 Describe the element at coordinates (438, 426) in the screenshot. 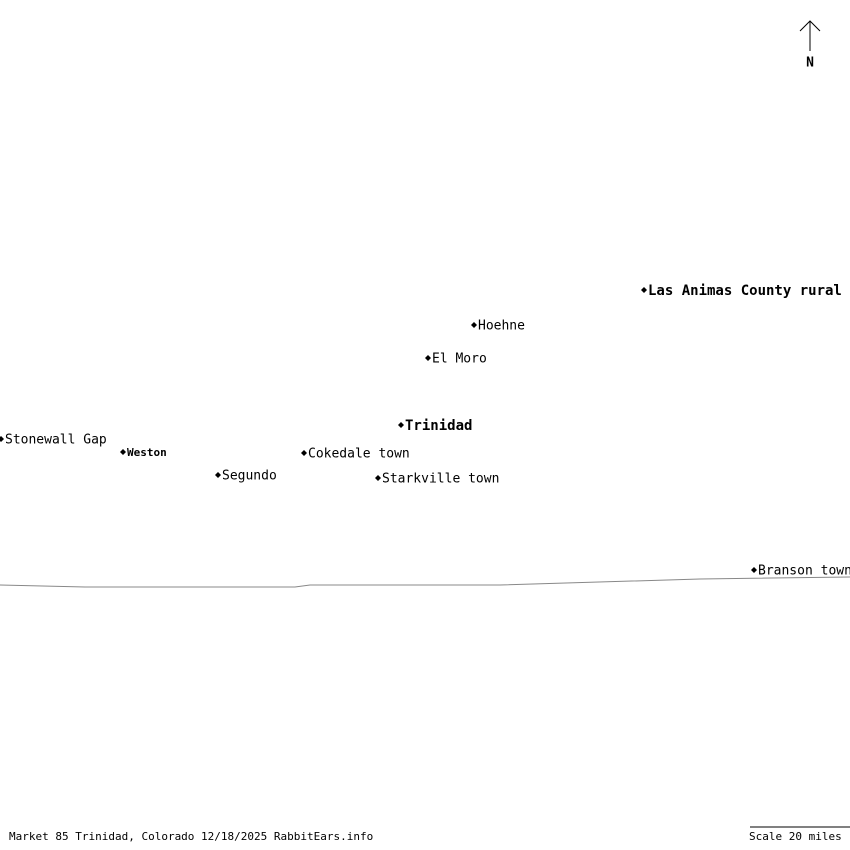

I see `place-label: Trinidad` at that location.